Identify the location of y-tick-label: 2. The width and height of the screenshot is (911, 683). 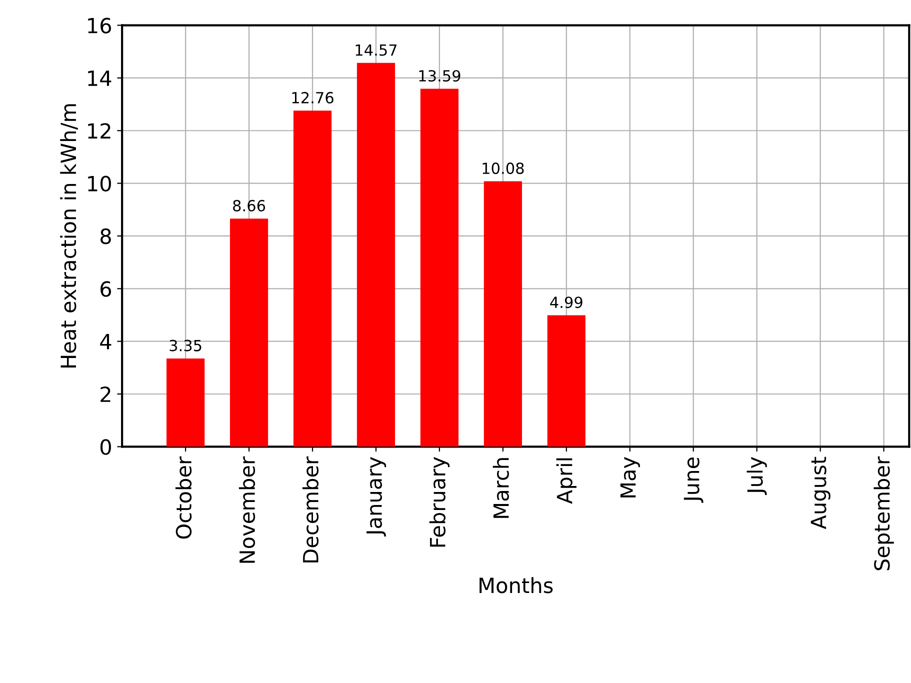
(105, 394).